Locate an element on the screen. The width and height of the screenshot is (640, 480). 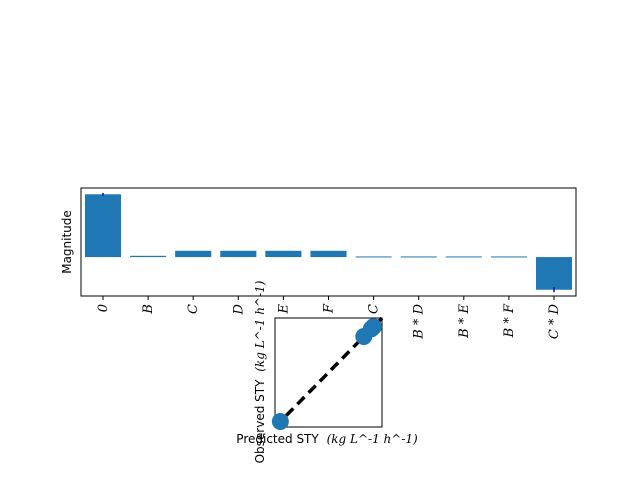
scatter-y-axis-label-text: Observed STY is located at coordinates (260, 421).